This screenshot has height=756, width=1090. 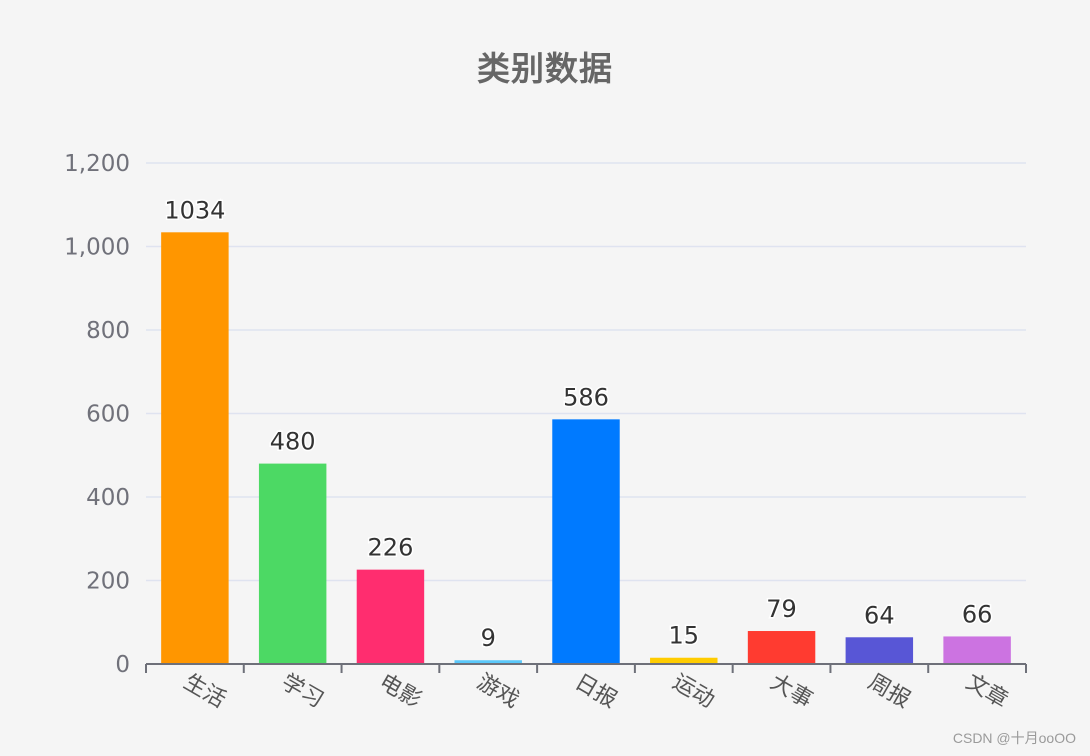 What do you see at coordinates (108, 582) in the screenshot?
I see `y-tick-label: 200` at bounding box center [108, 582].